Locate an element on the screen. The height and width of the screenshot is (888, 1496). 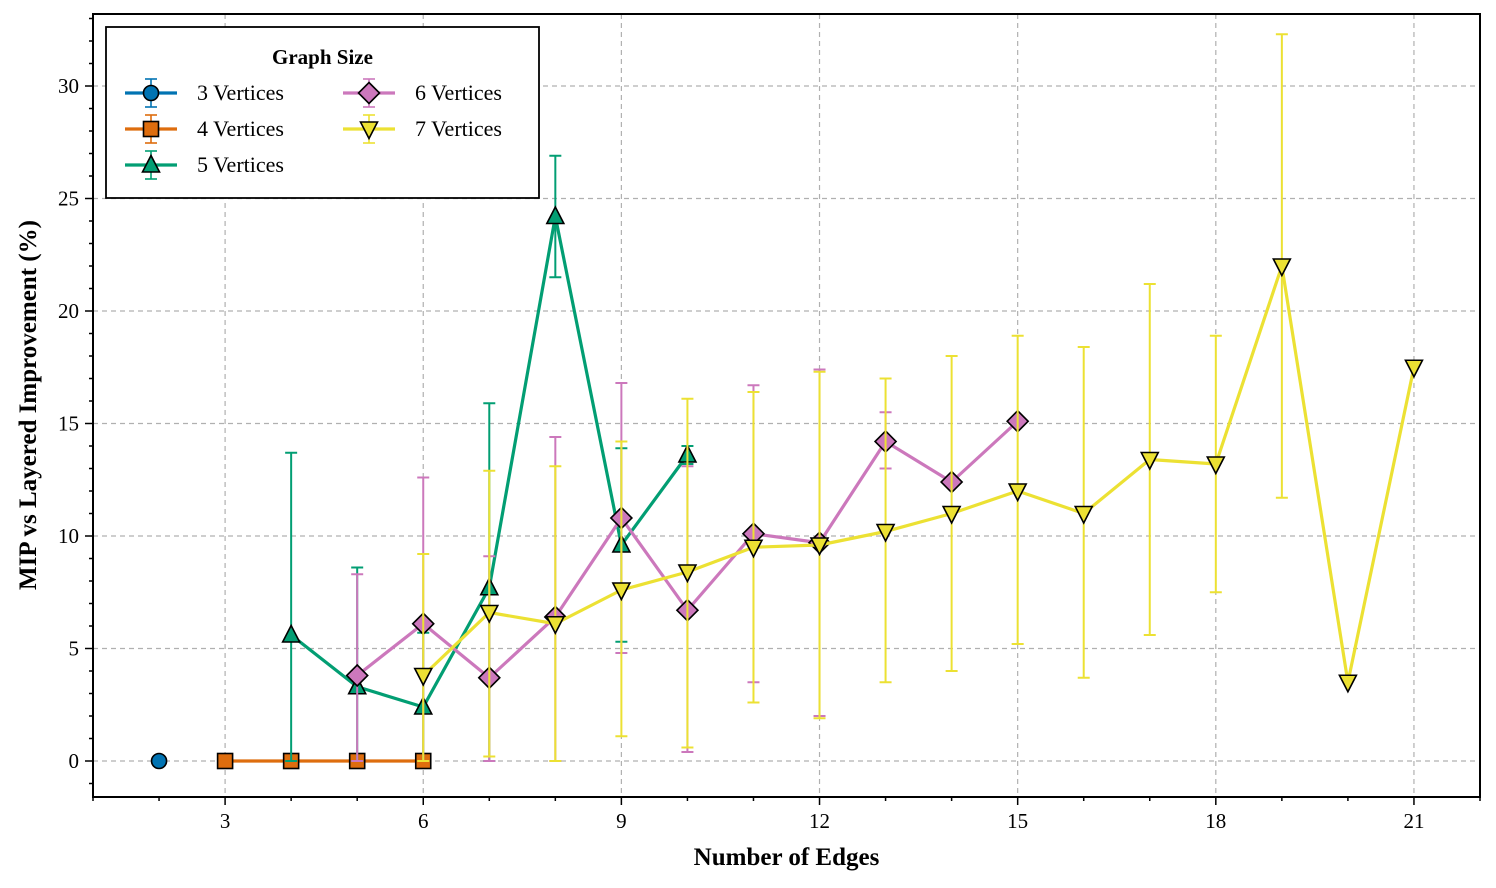
legend-entry-5-vertices: 5 Vertices is located at coordinates (204, 165).